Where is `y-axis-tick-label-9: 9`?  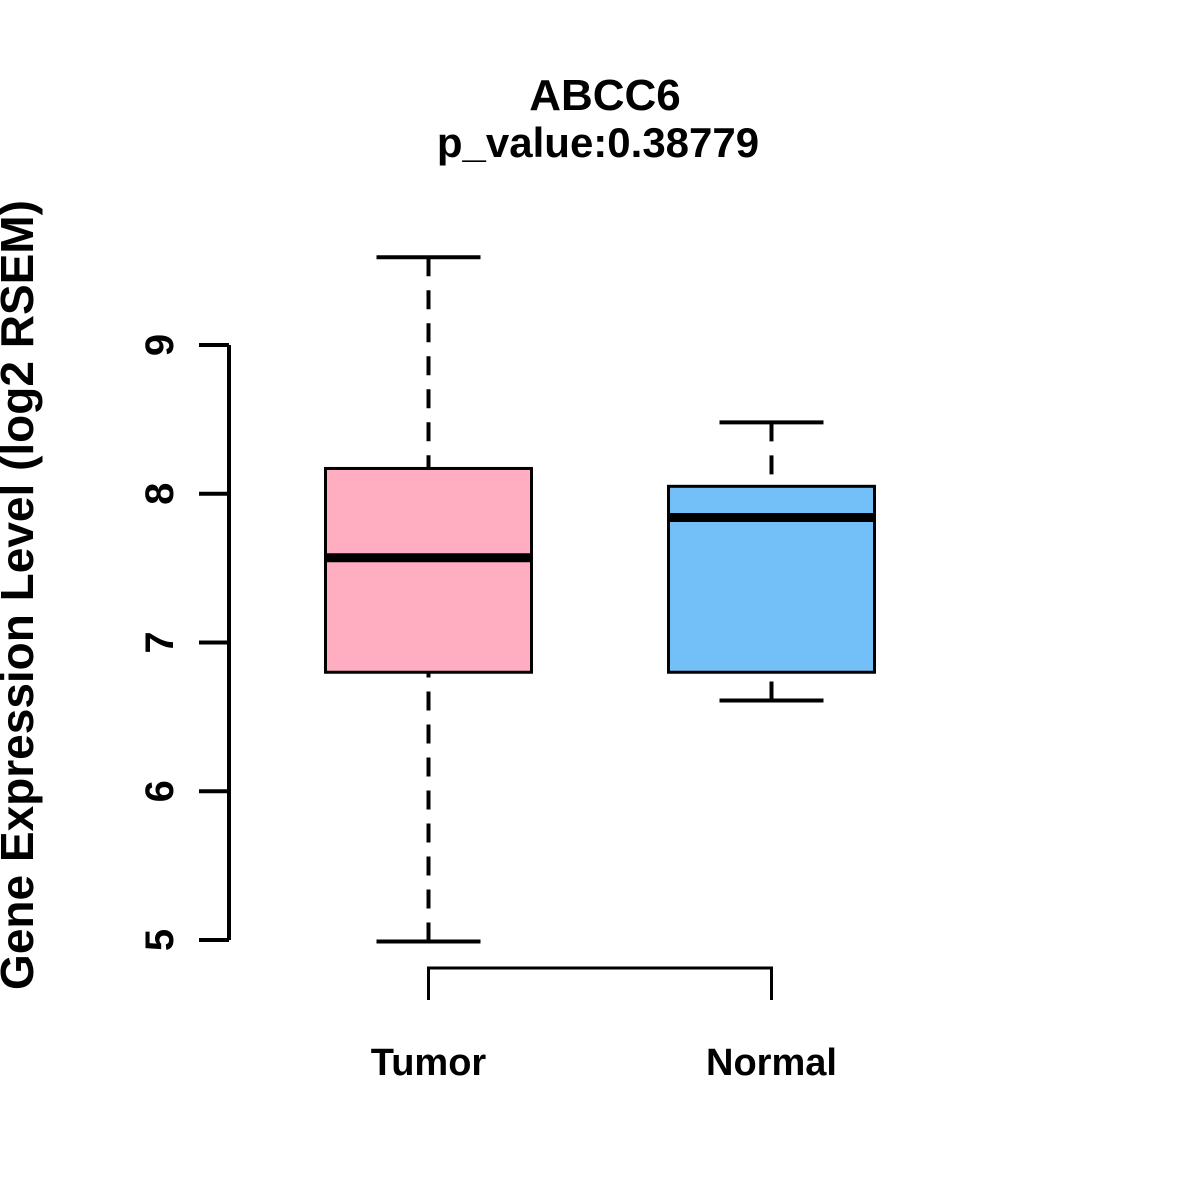 y-axis-tick-label-9: 9 is located at coordinates (160, 345).